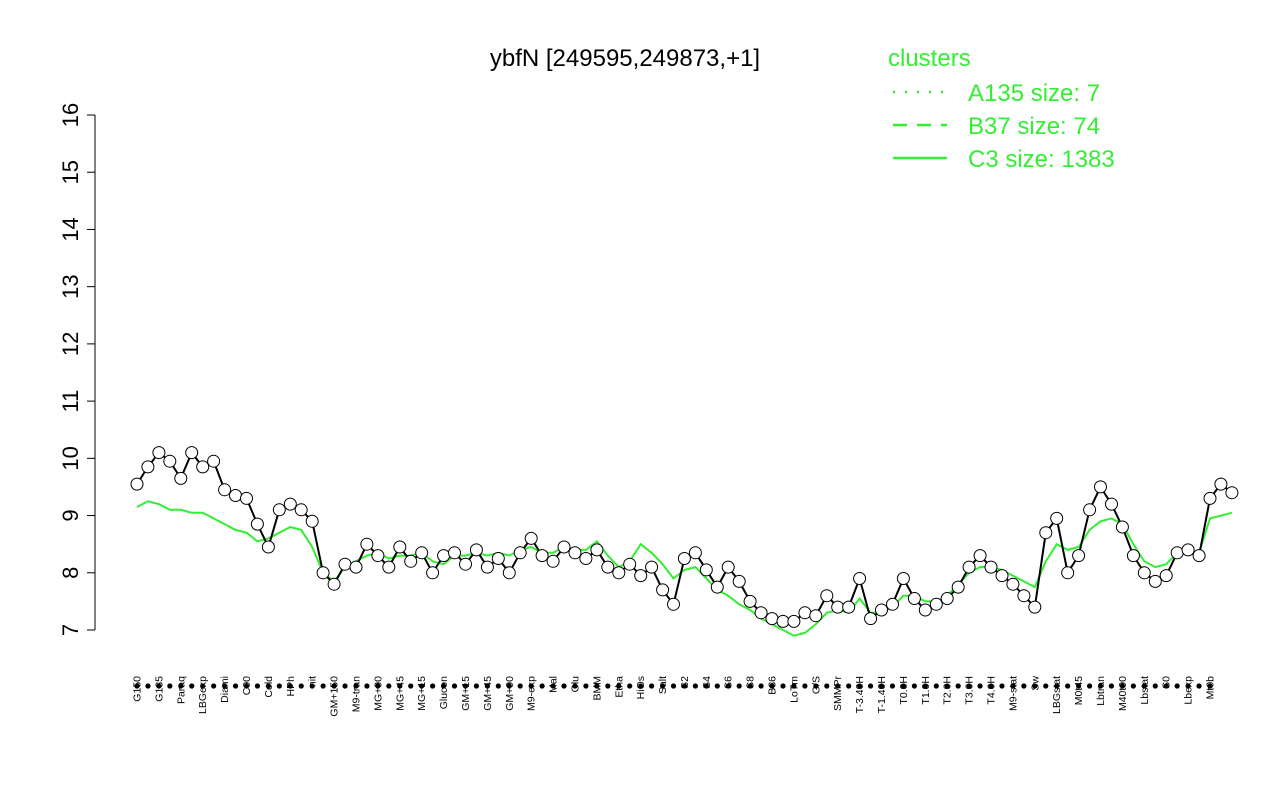 Image resolution: width=1280 pixels, height=800 pixels. I want to click on x-tick-label: G150, so click(138, 689).